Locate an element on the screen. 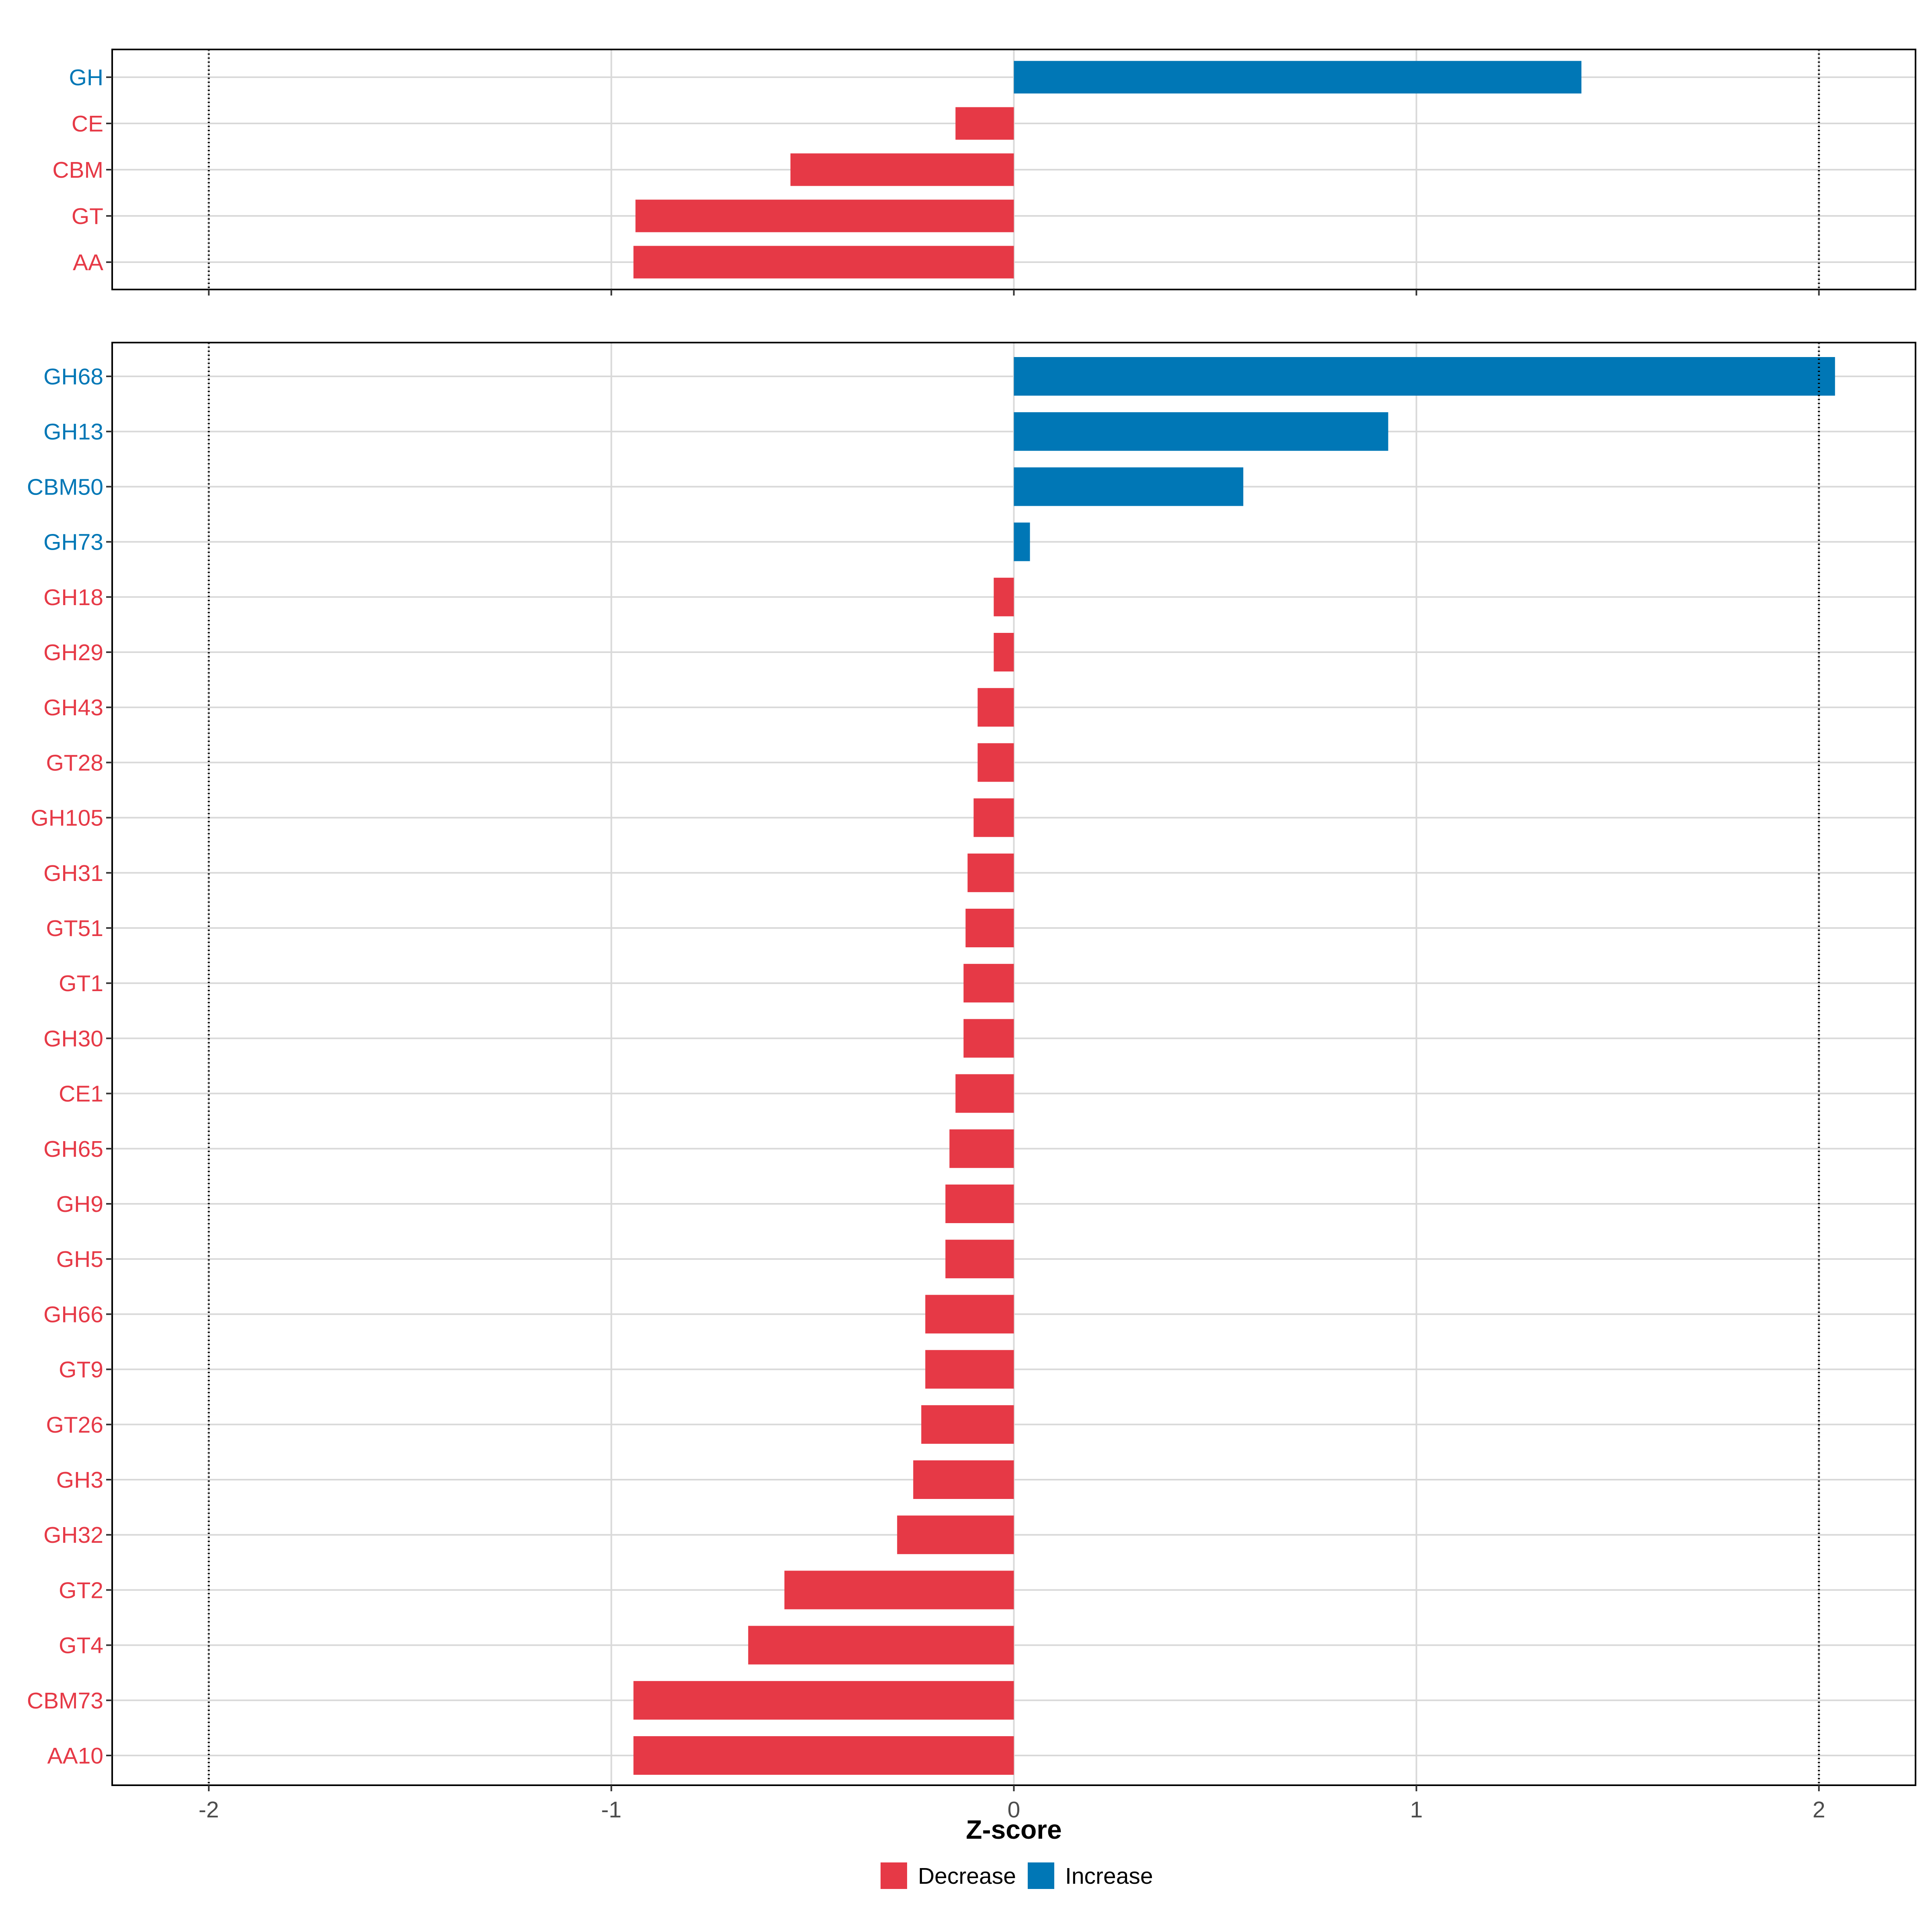  bar-gt is located at coordinates (825, 215).